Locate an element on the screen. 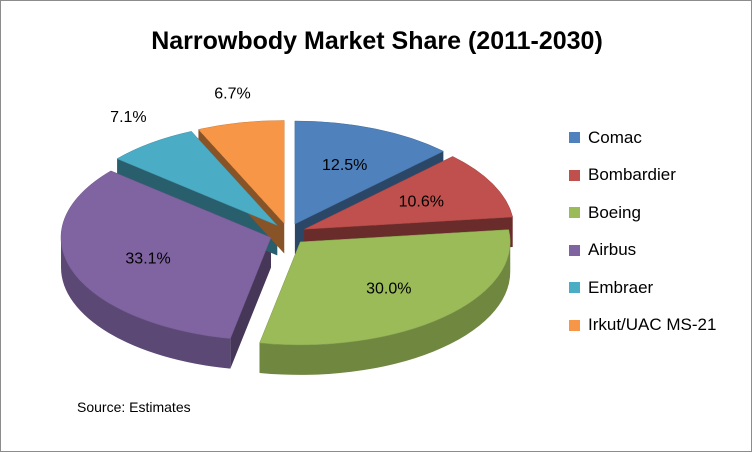  slice-boeing is located at coordinates (385, 287).